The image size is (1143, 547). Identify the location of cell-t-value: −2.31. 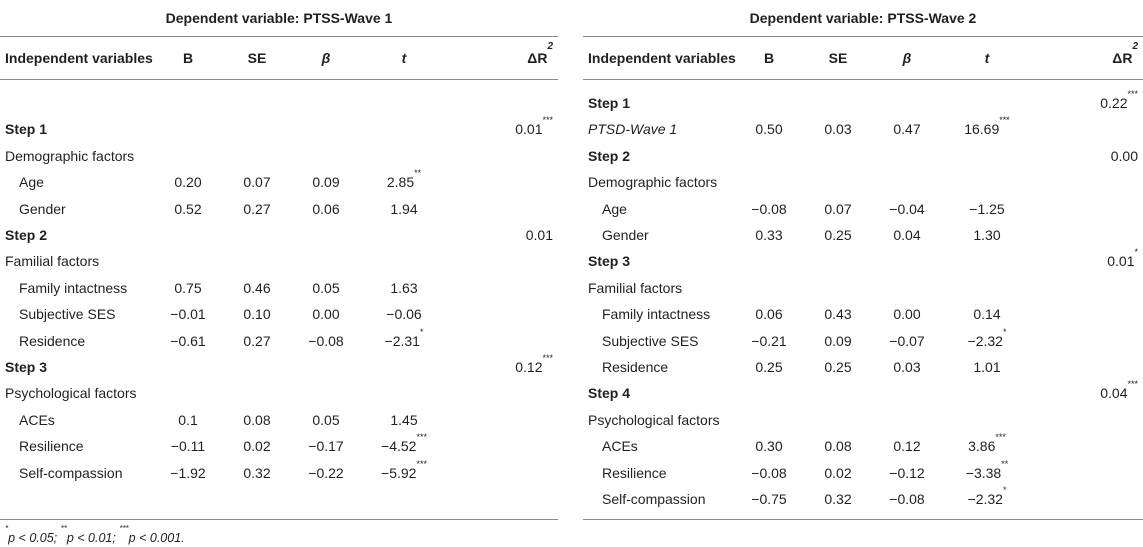
(402, 340).